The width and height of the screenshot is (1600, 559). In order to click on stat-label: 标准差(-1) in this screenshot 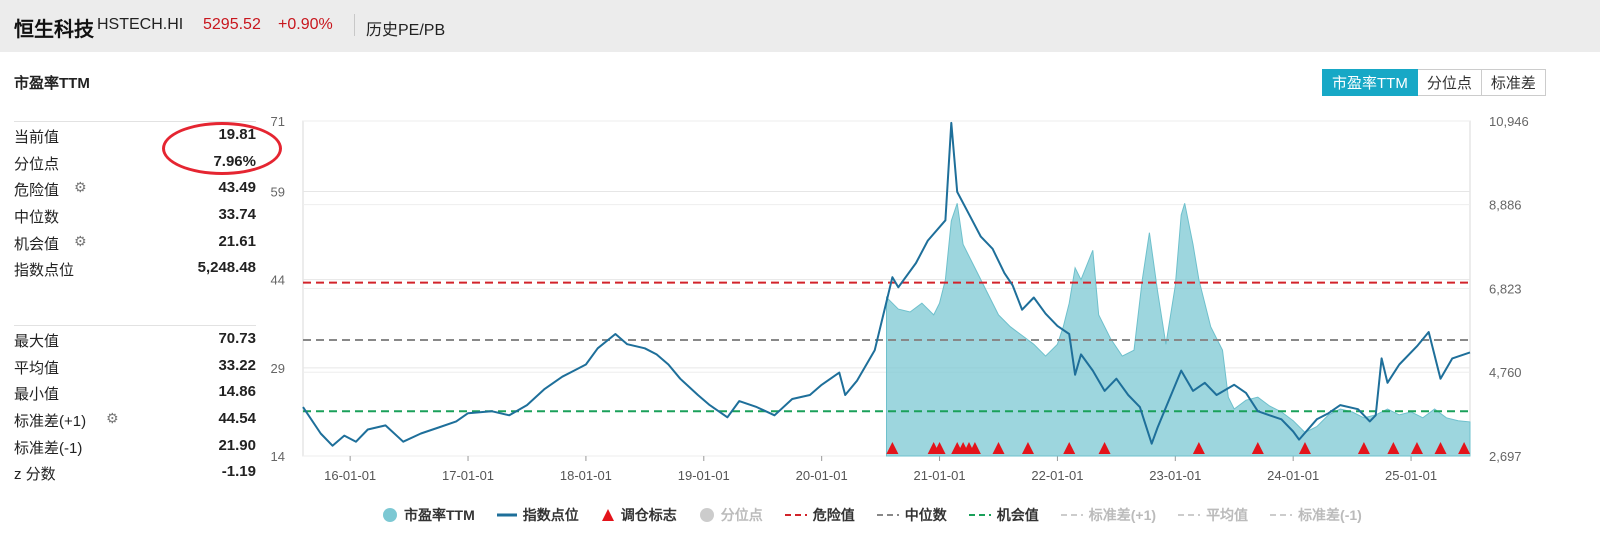, I will do `click(48, 448)`.